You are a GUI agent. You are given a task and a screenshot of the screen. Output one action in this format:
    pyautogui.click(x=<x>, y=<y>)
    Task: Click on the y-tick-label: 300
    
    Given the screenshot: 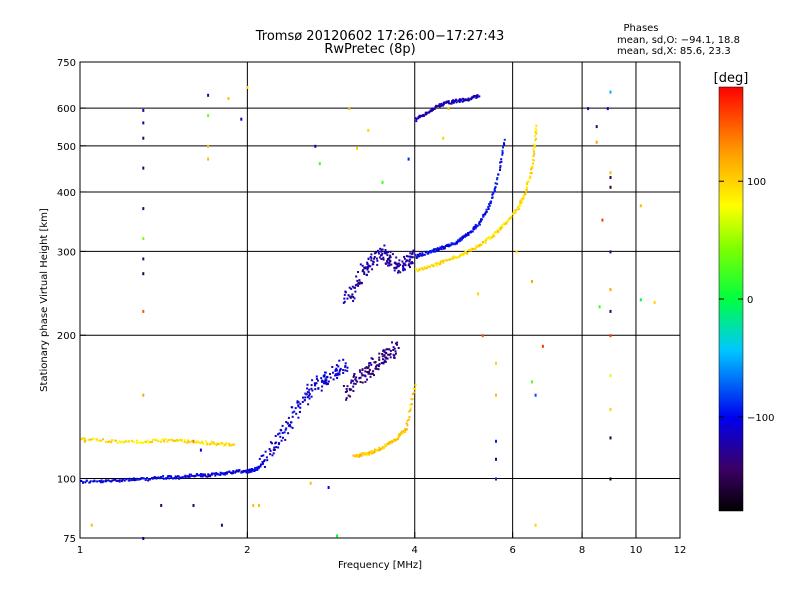 What is the action you would take?
    pyautogui.click(x=66, y=252)
    